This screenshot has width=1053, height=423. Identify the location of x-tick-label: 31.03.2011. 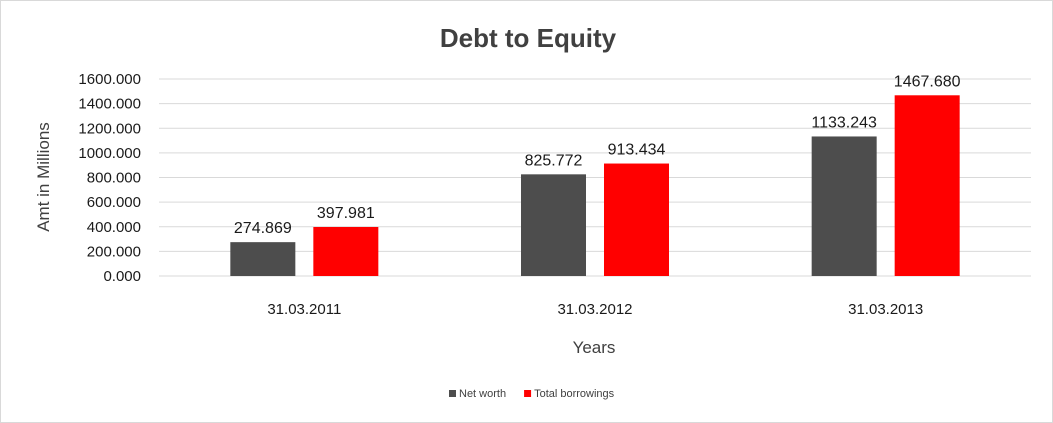
(304, 309).